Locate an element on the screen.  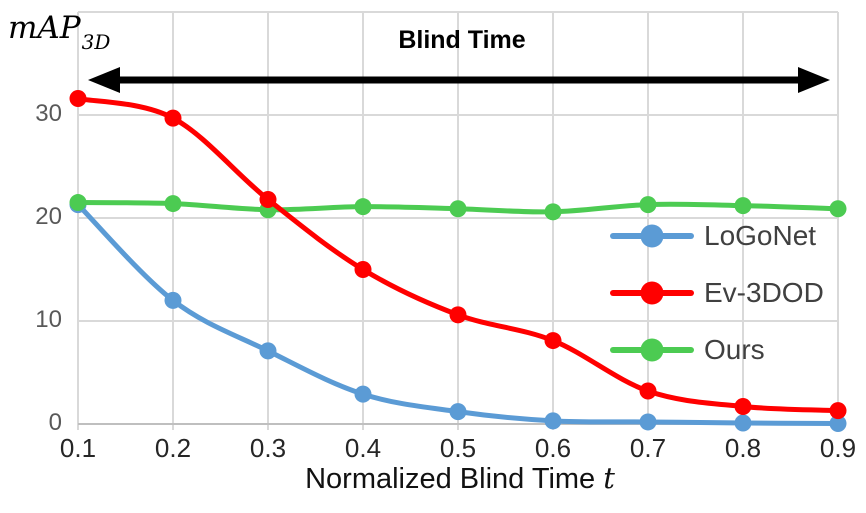
legend-item-ev3dod: Ev-3DOD is located at coordinates (725, 293).